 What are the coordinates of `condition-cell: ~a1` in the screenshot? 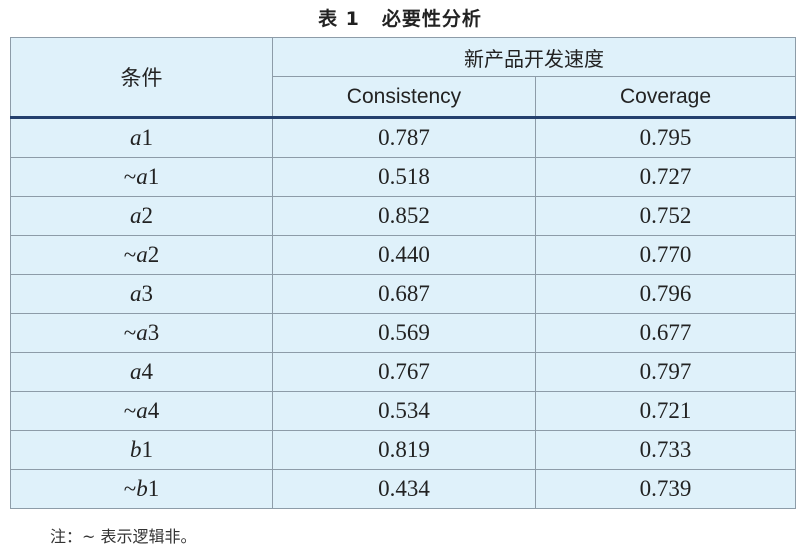 It's located at (141, 177).